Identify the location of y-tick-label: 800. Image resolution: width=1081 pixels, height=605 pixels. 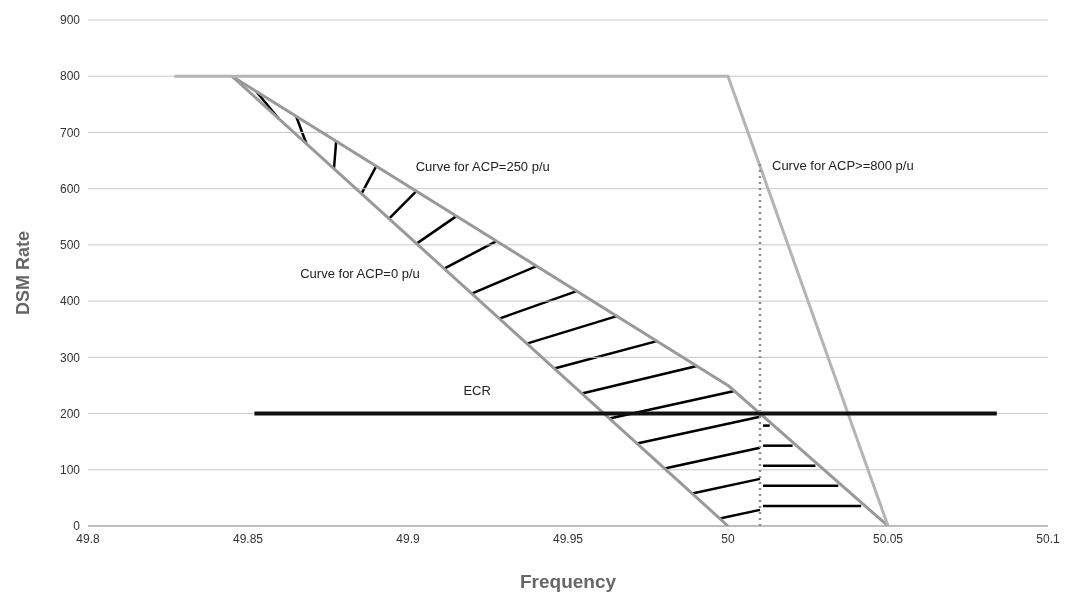
(70, 76).